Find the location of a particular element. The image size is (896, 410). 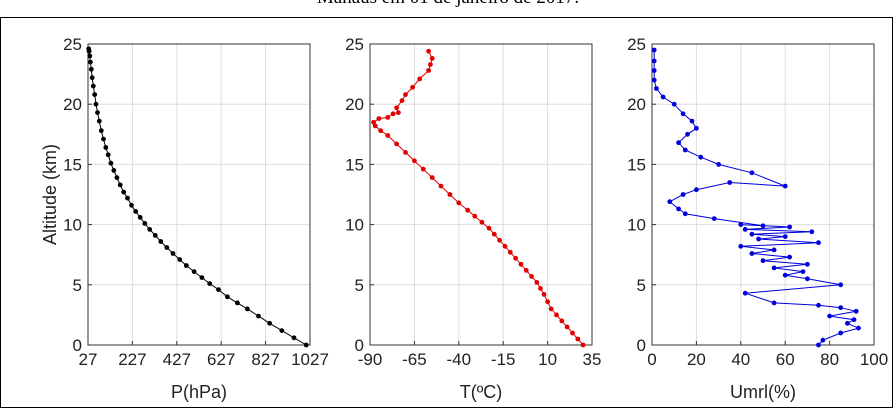

humidity-ytick-label: 10 is located at coordinates (636, 225).